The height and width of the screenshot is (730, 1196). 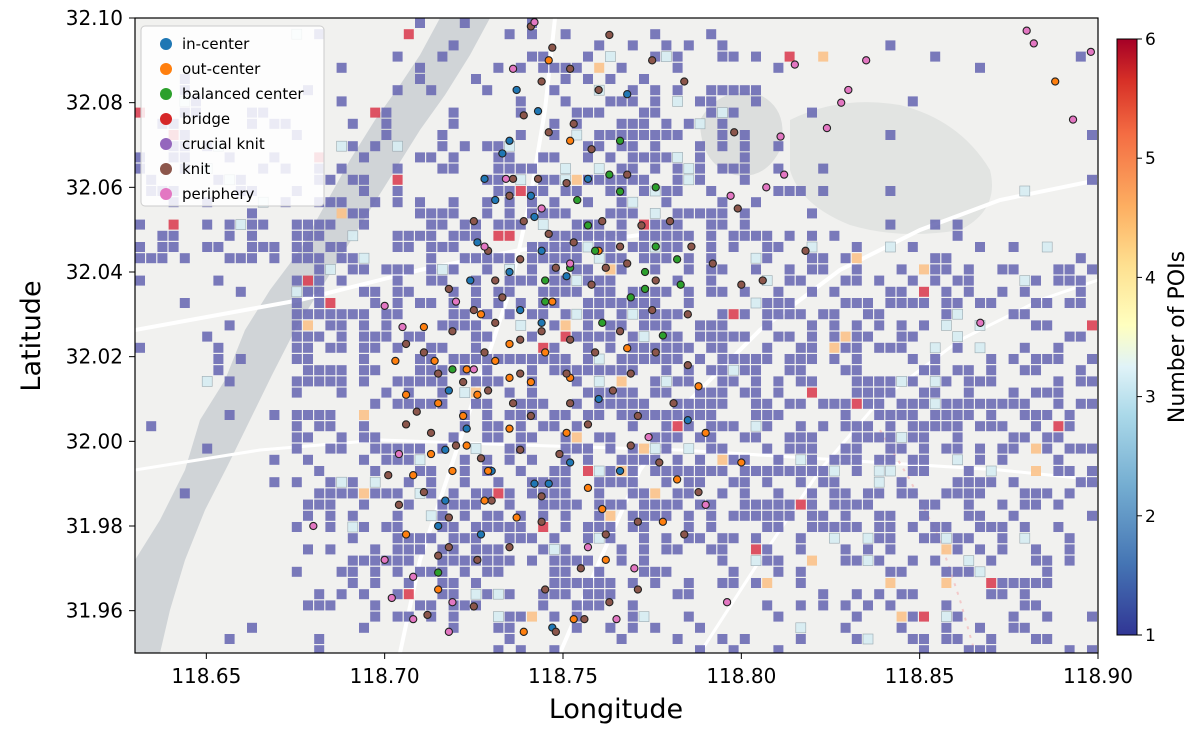 What do you see at coordinates (385, 676) in the screenshot?
I see `x-tick-label: 118.70` at bounding box center [385, 676].